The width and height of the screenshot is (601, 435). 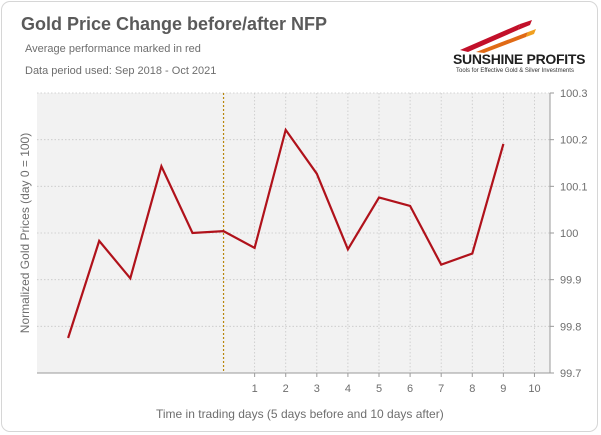 What do you see at coordinates (348, 389) in the screenshot?
I see `x-tick-label: 4` at bounding box center [348, 389].